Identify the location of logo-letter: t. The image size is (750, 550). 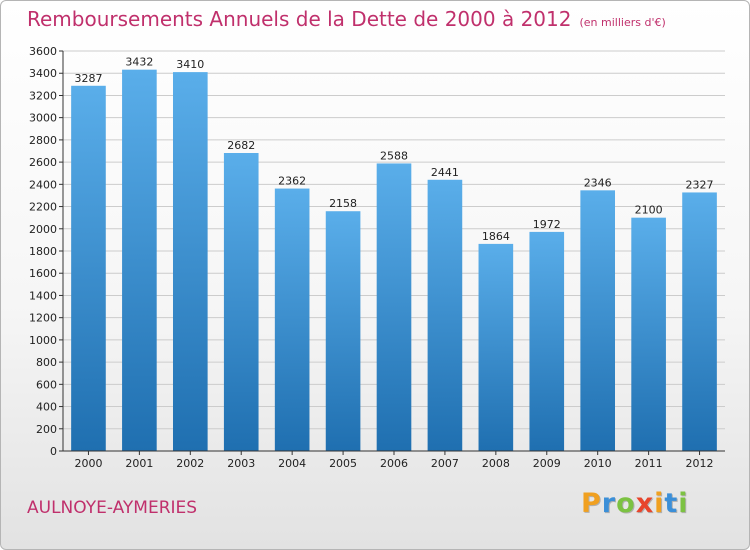
(671, 503).